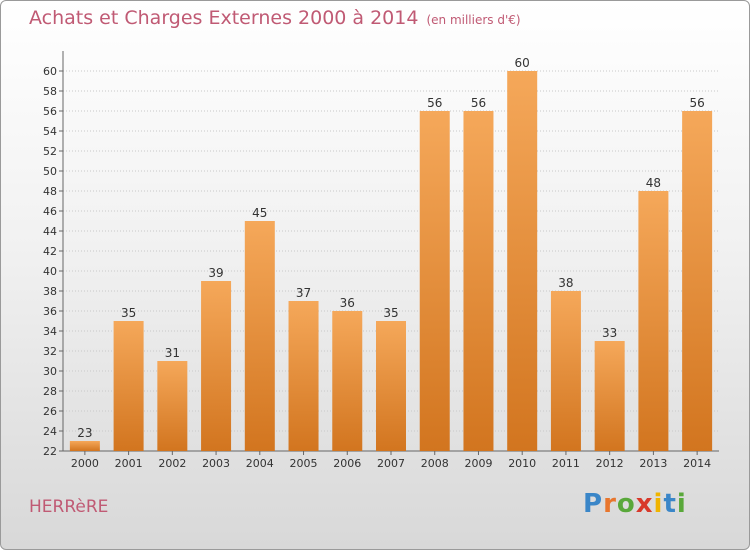 The width and height of the screenshot is (750, 550). Describe the element at coordinates (626, 504) in the screenshot. I see `logo-letter: o` at that location.